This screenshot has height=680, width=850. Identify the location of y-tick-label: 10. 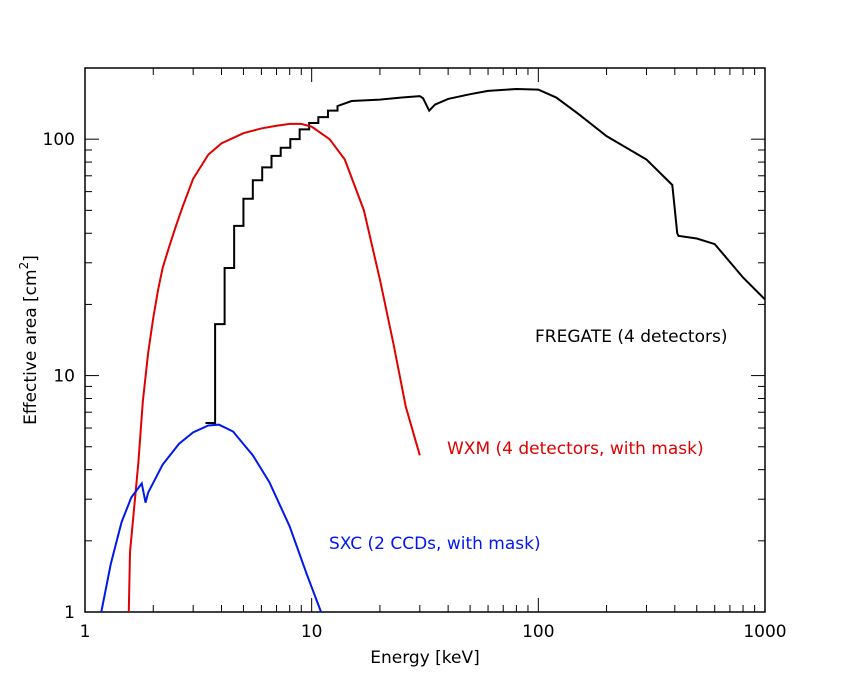
(64, 377).